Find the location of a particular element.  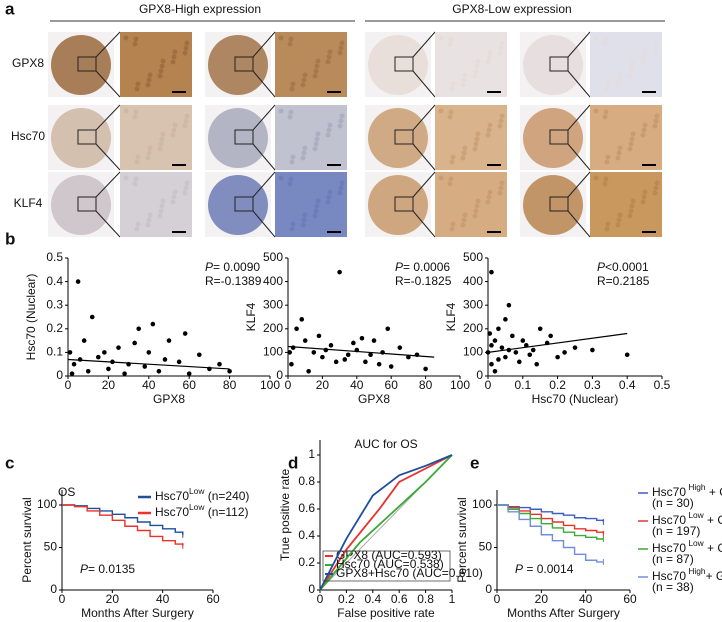

y-tick-label: 0.1 is located at coordinates (54, 352).